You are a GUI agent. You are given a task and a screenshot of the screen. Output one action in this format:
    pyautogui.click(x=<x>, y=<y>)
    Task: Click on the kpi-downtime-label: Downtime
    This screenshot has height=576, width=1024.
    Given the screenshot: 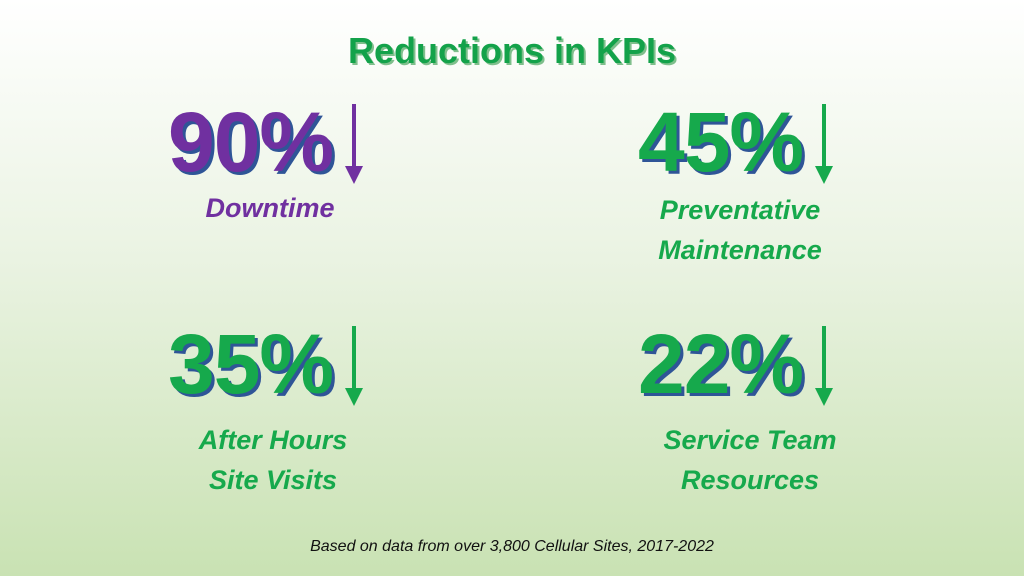 What is the action you would take?
    pyautogui.click(x=270, y=208)
    